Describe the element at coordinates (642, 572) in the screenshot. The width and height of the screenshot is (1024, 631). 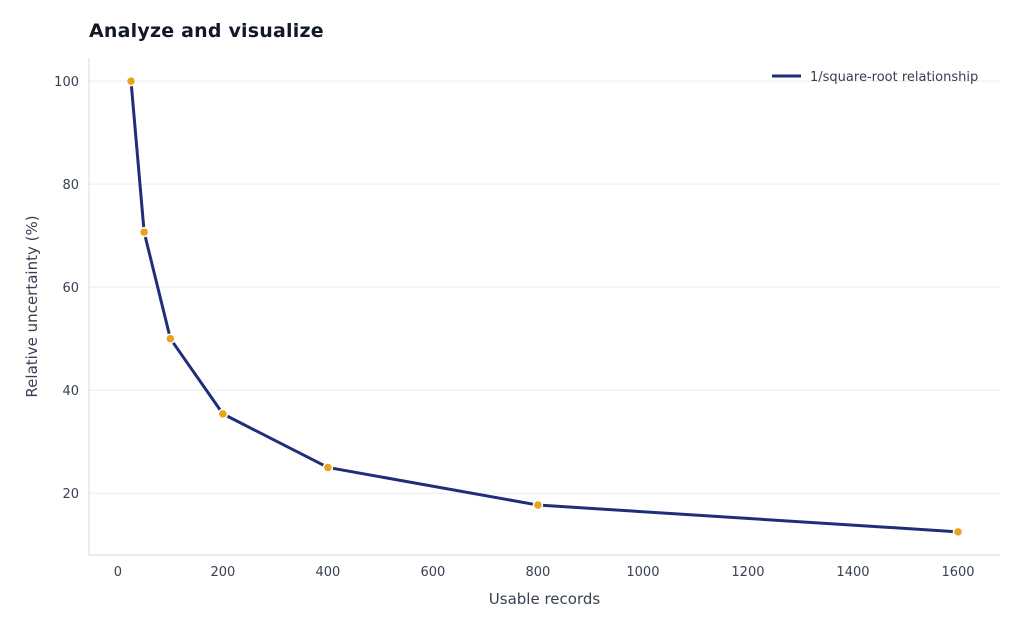
I see `x-tick-label-1000: 1000` at that location.